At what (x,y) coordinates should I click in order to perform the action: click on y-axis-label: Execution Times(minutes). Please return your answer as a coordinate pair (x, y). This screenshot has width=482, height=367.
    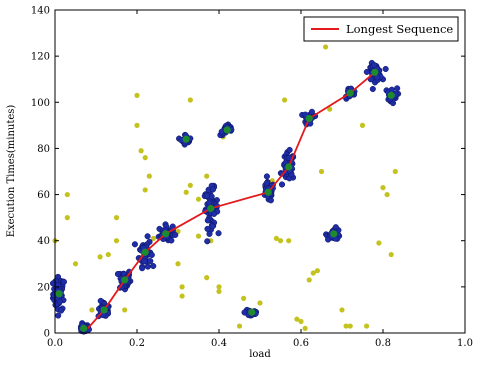
    Looking at the image, I should click on (11, 171).